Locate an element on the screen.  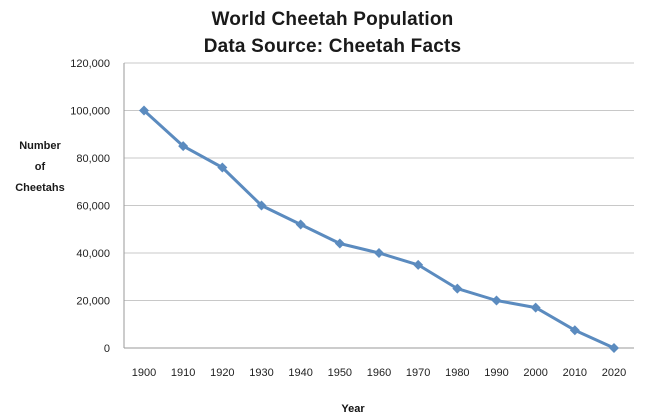
y-axis-label-line-2: of is located at coordinates (40, 167).